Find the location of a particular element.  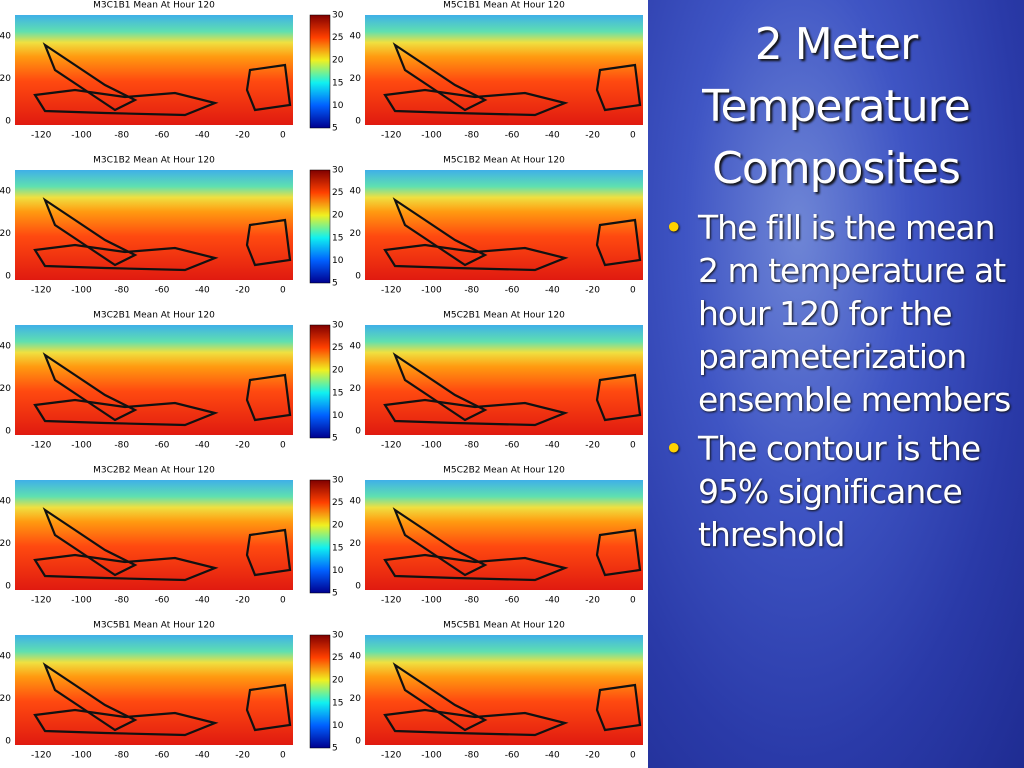

panel-title: M3C2B1 Mean At Hour 120 is located at coordinates (154, 316).